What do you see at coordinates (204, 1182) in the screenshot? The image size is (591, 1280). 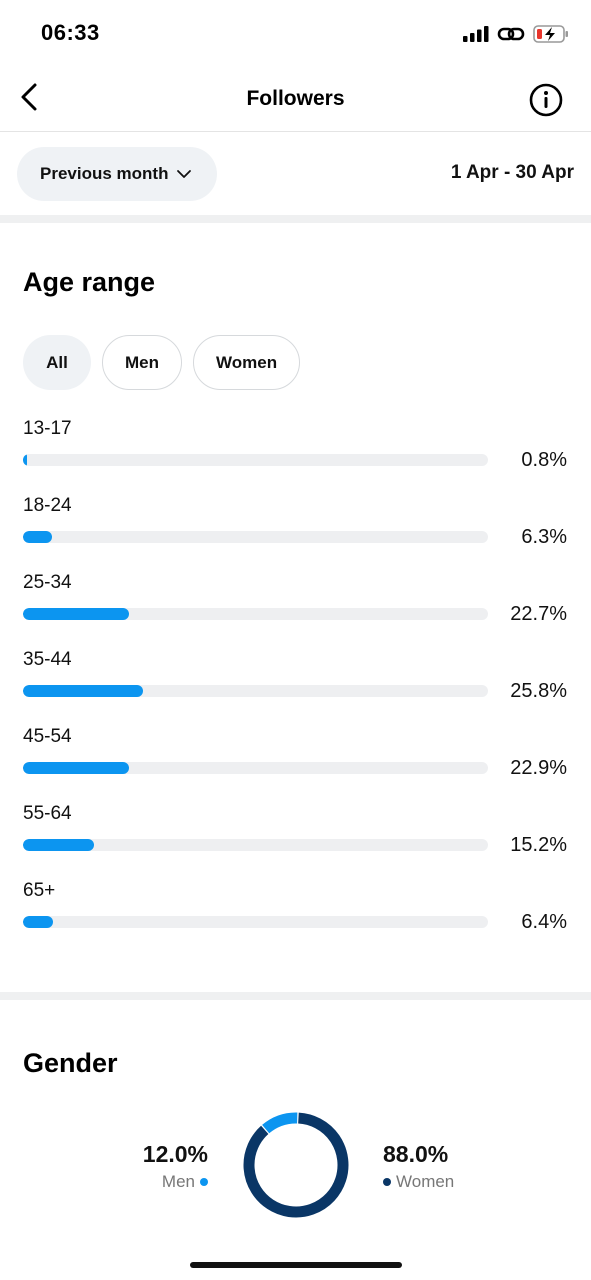 I see `men-legend-dot` at bounding box center [204, 1182].